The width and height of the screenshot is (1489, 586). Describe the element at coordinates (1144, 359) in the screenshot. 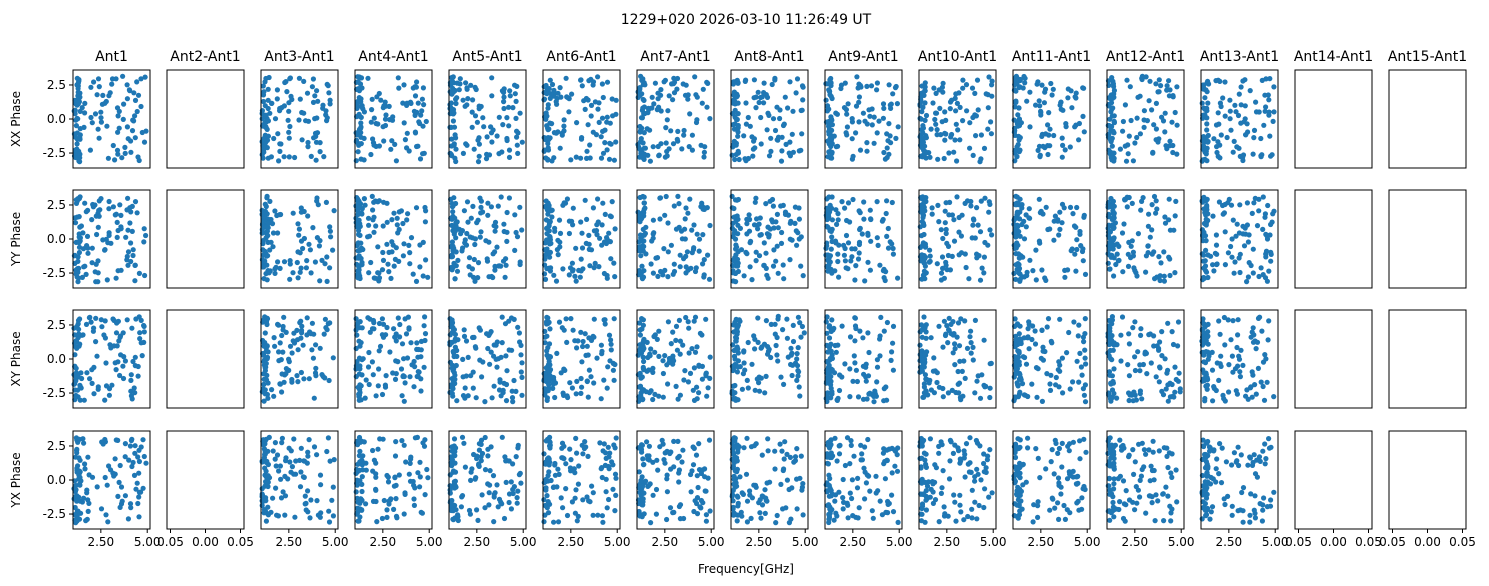

I see `scatter-series` at that location.